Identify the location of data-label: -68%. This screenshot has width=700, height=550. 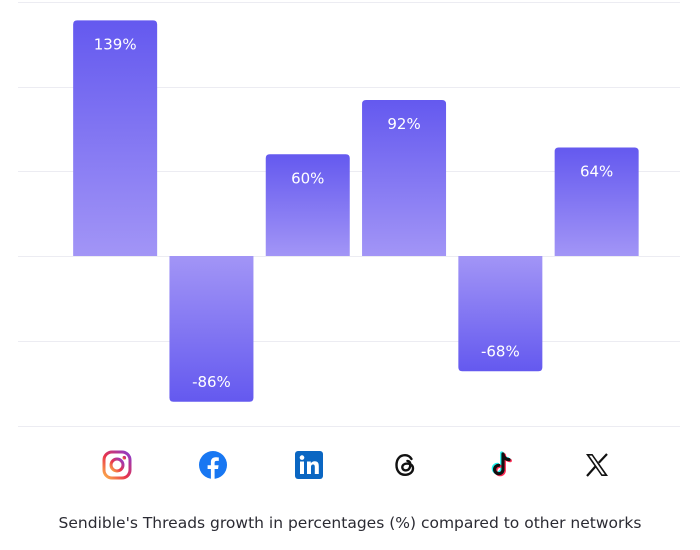
(500, 351).